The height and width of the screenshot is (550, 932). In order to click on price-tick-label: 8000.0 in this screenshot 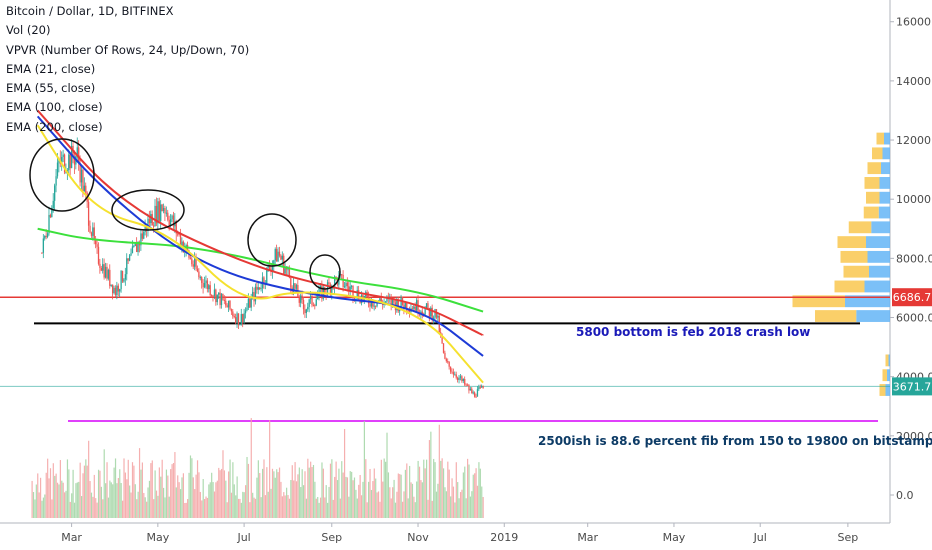, I will do `click(914, 258)`.